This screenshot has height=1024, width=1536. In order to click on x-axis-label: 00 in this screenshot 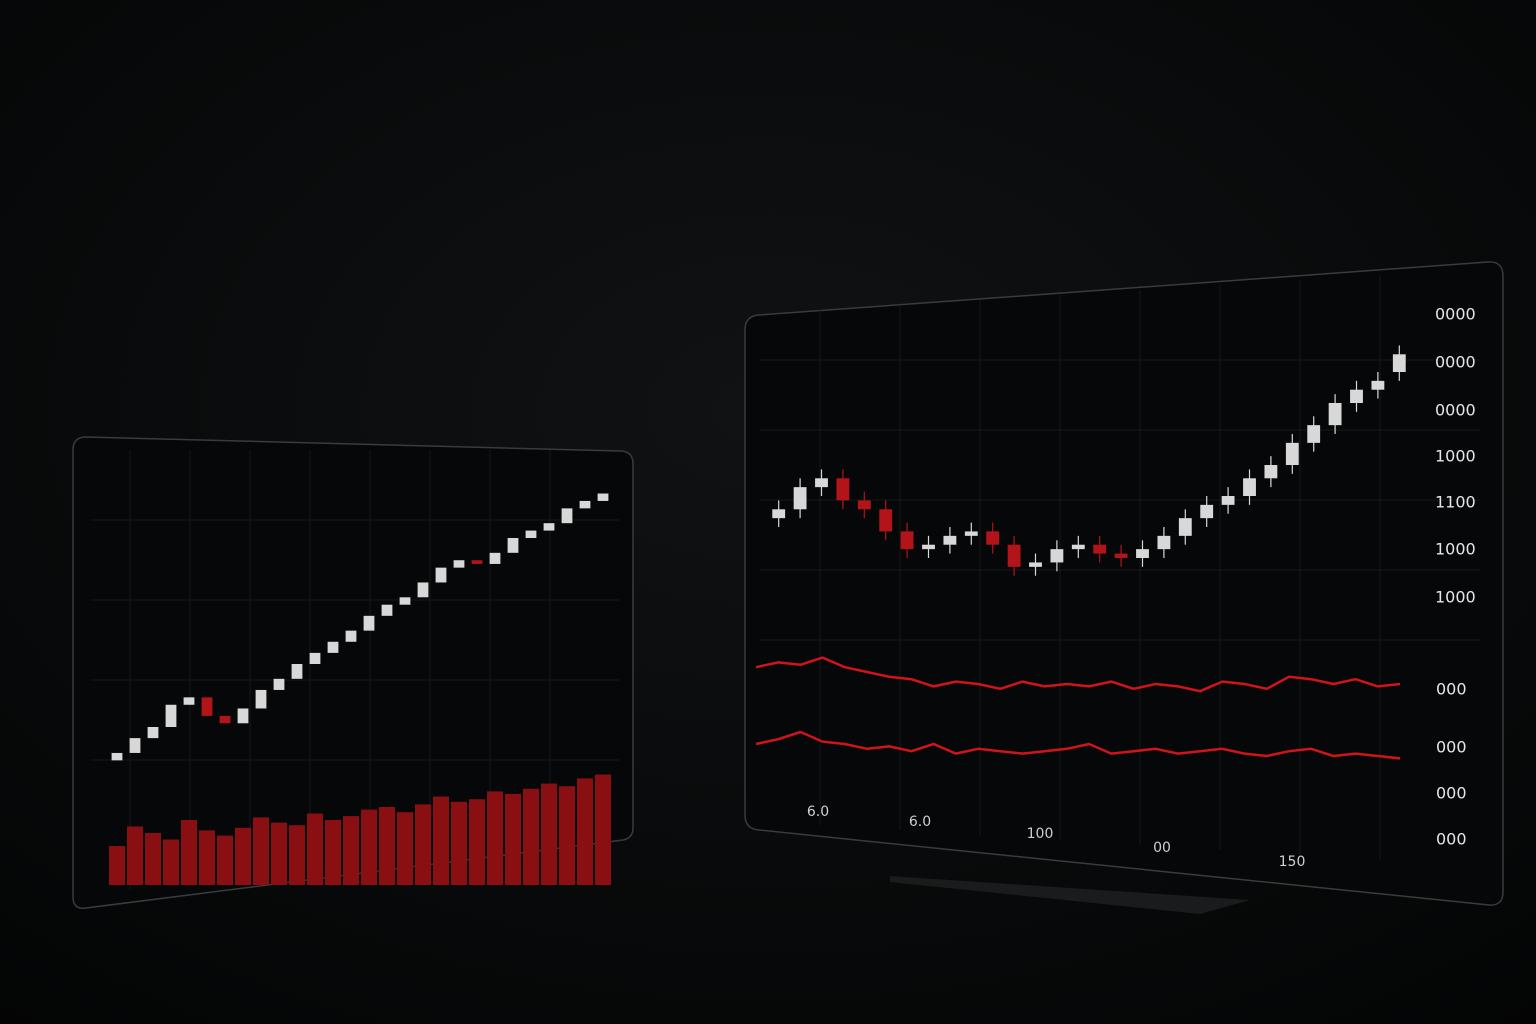, I will do `click(1162, 848)`.